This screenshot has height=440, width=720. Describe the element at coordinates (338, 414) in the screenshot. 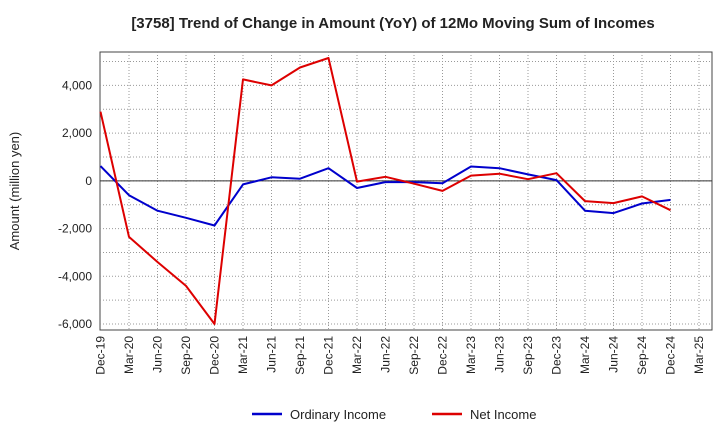

I see `legend-label: Ordinary Income` at that location.